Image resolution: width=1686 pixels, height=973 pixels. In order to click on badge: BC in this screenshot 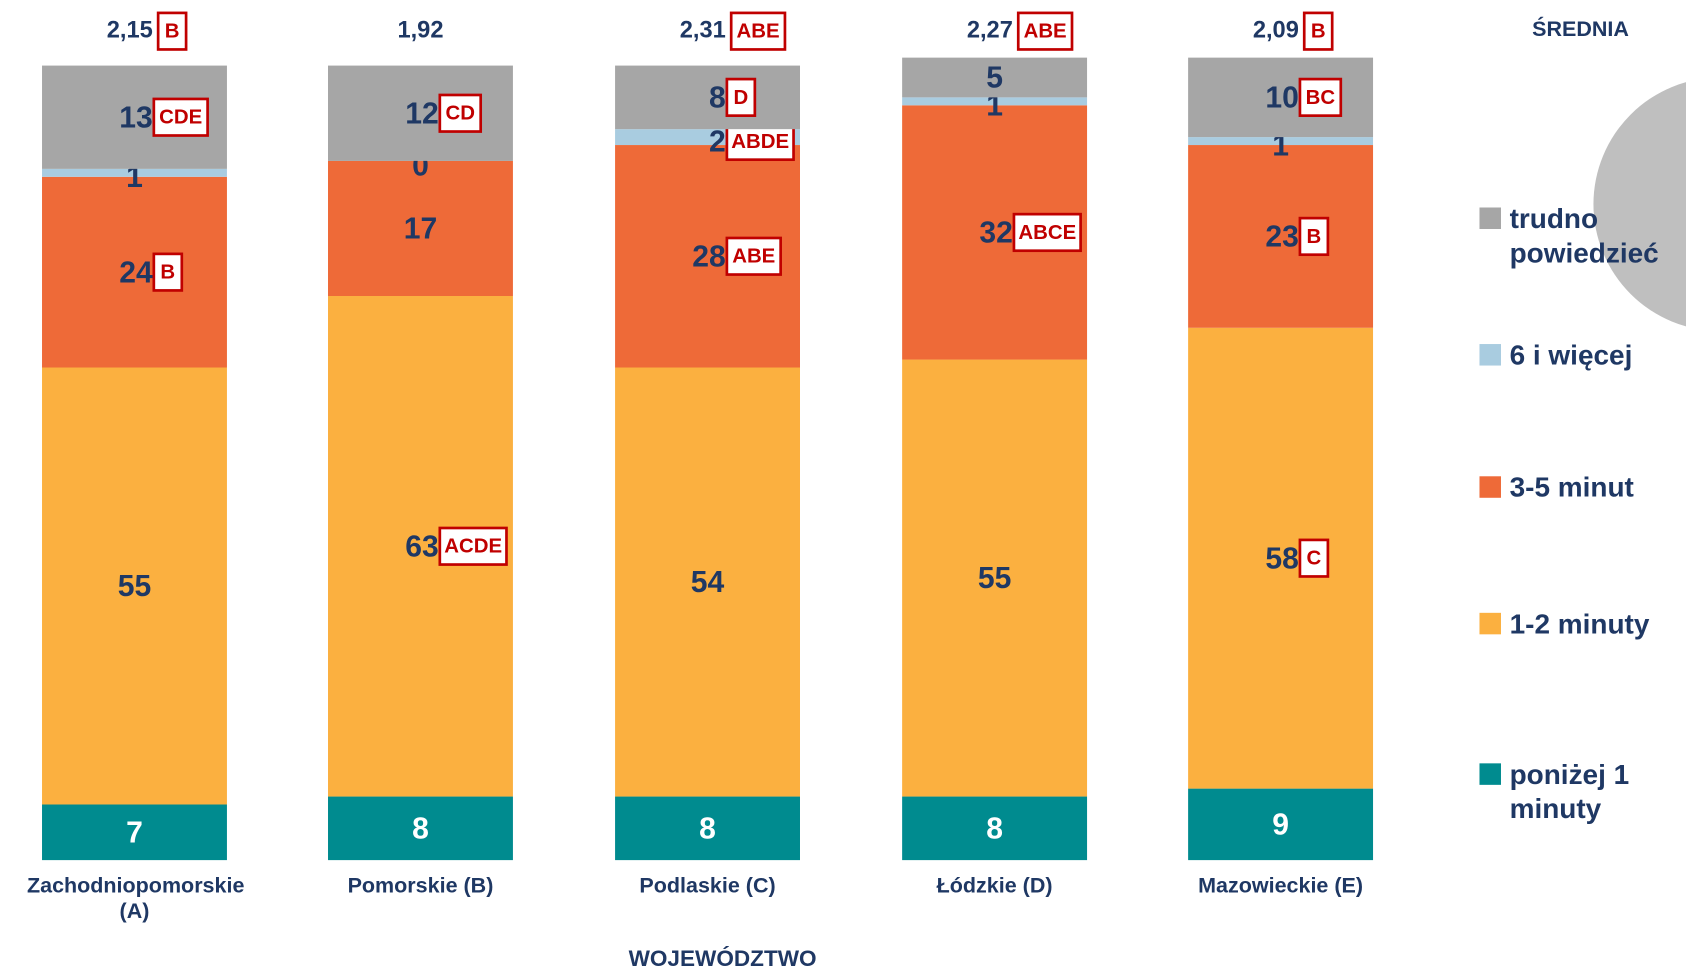, I will do `click(1321, 98)`.